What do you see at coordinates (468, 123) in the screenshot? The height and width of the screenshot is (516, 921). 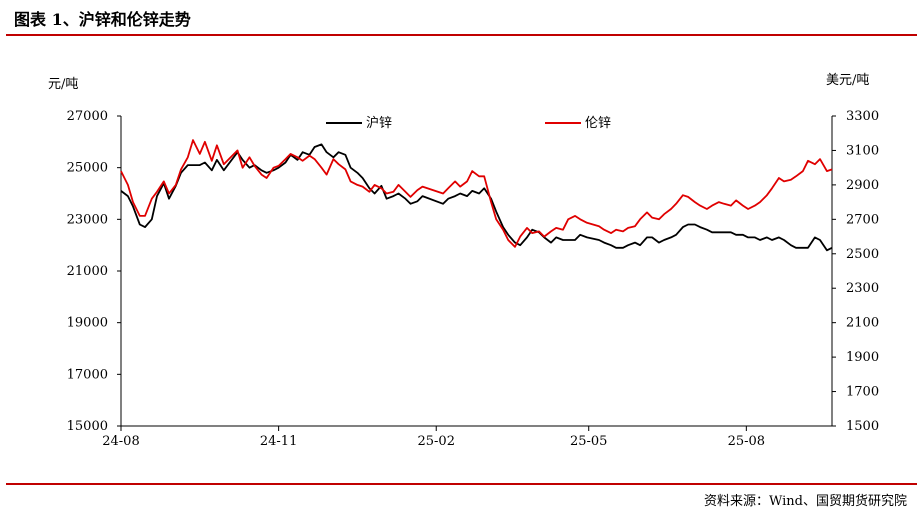 I see `legend: 沪锌 伦锌` at bounding box center [468, 123].